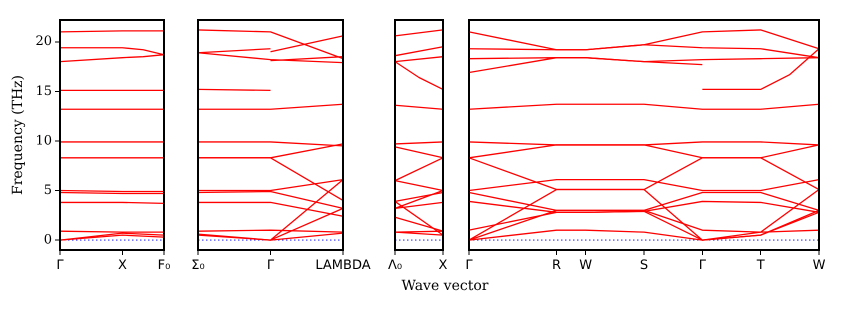 This screenshot has height=310, width=850. What do you see at coordinates (164, 266) in the screenshot?
I see `x-tick-label: F₀` at bounding box center [164, 266].